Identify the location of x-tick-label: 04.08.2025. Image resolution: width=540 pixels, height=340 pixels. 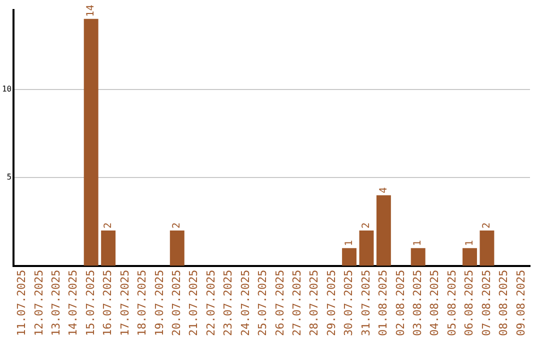
(435, 303).